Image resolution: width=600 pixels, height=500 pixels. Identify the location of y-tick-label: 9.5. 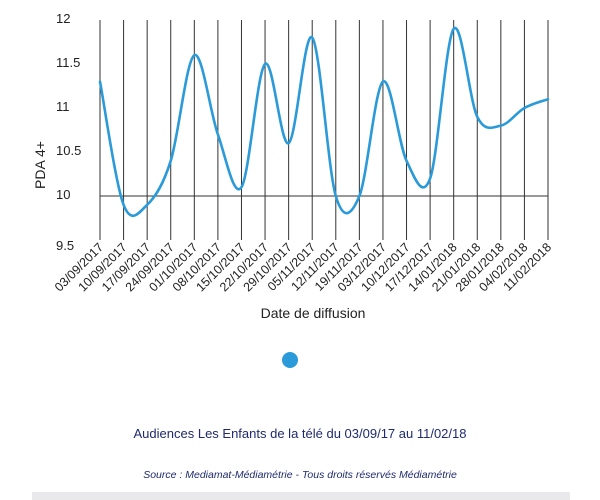
(65, 245).